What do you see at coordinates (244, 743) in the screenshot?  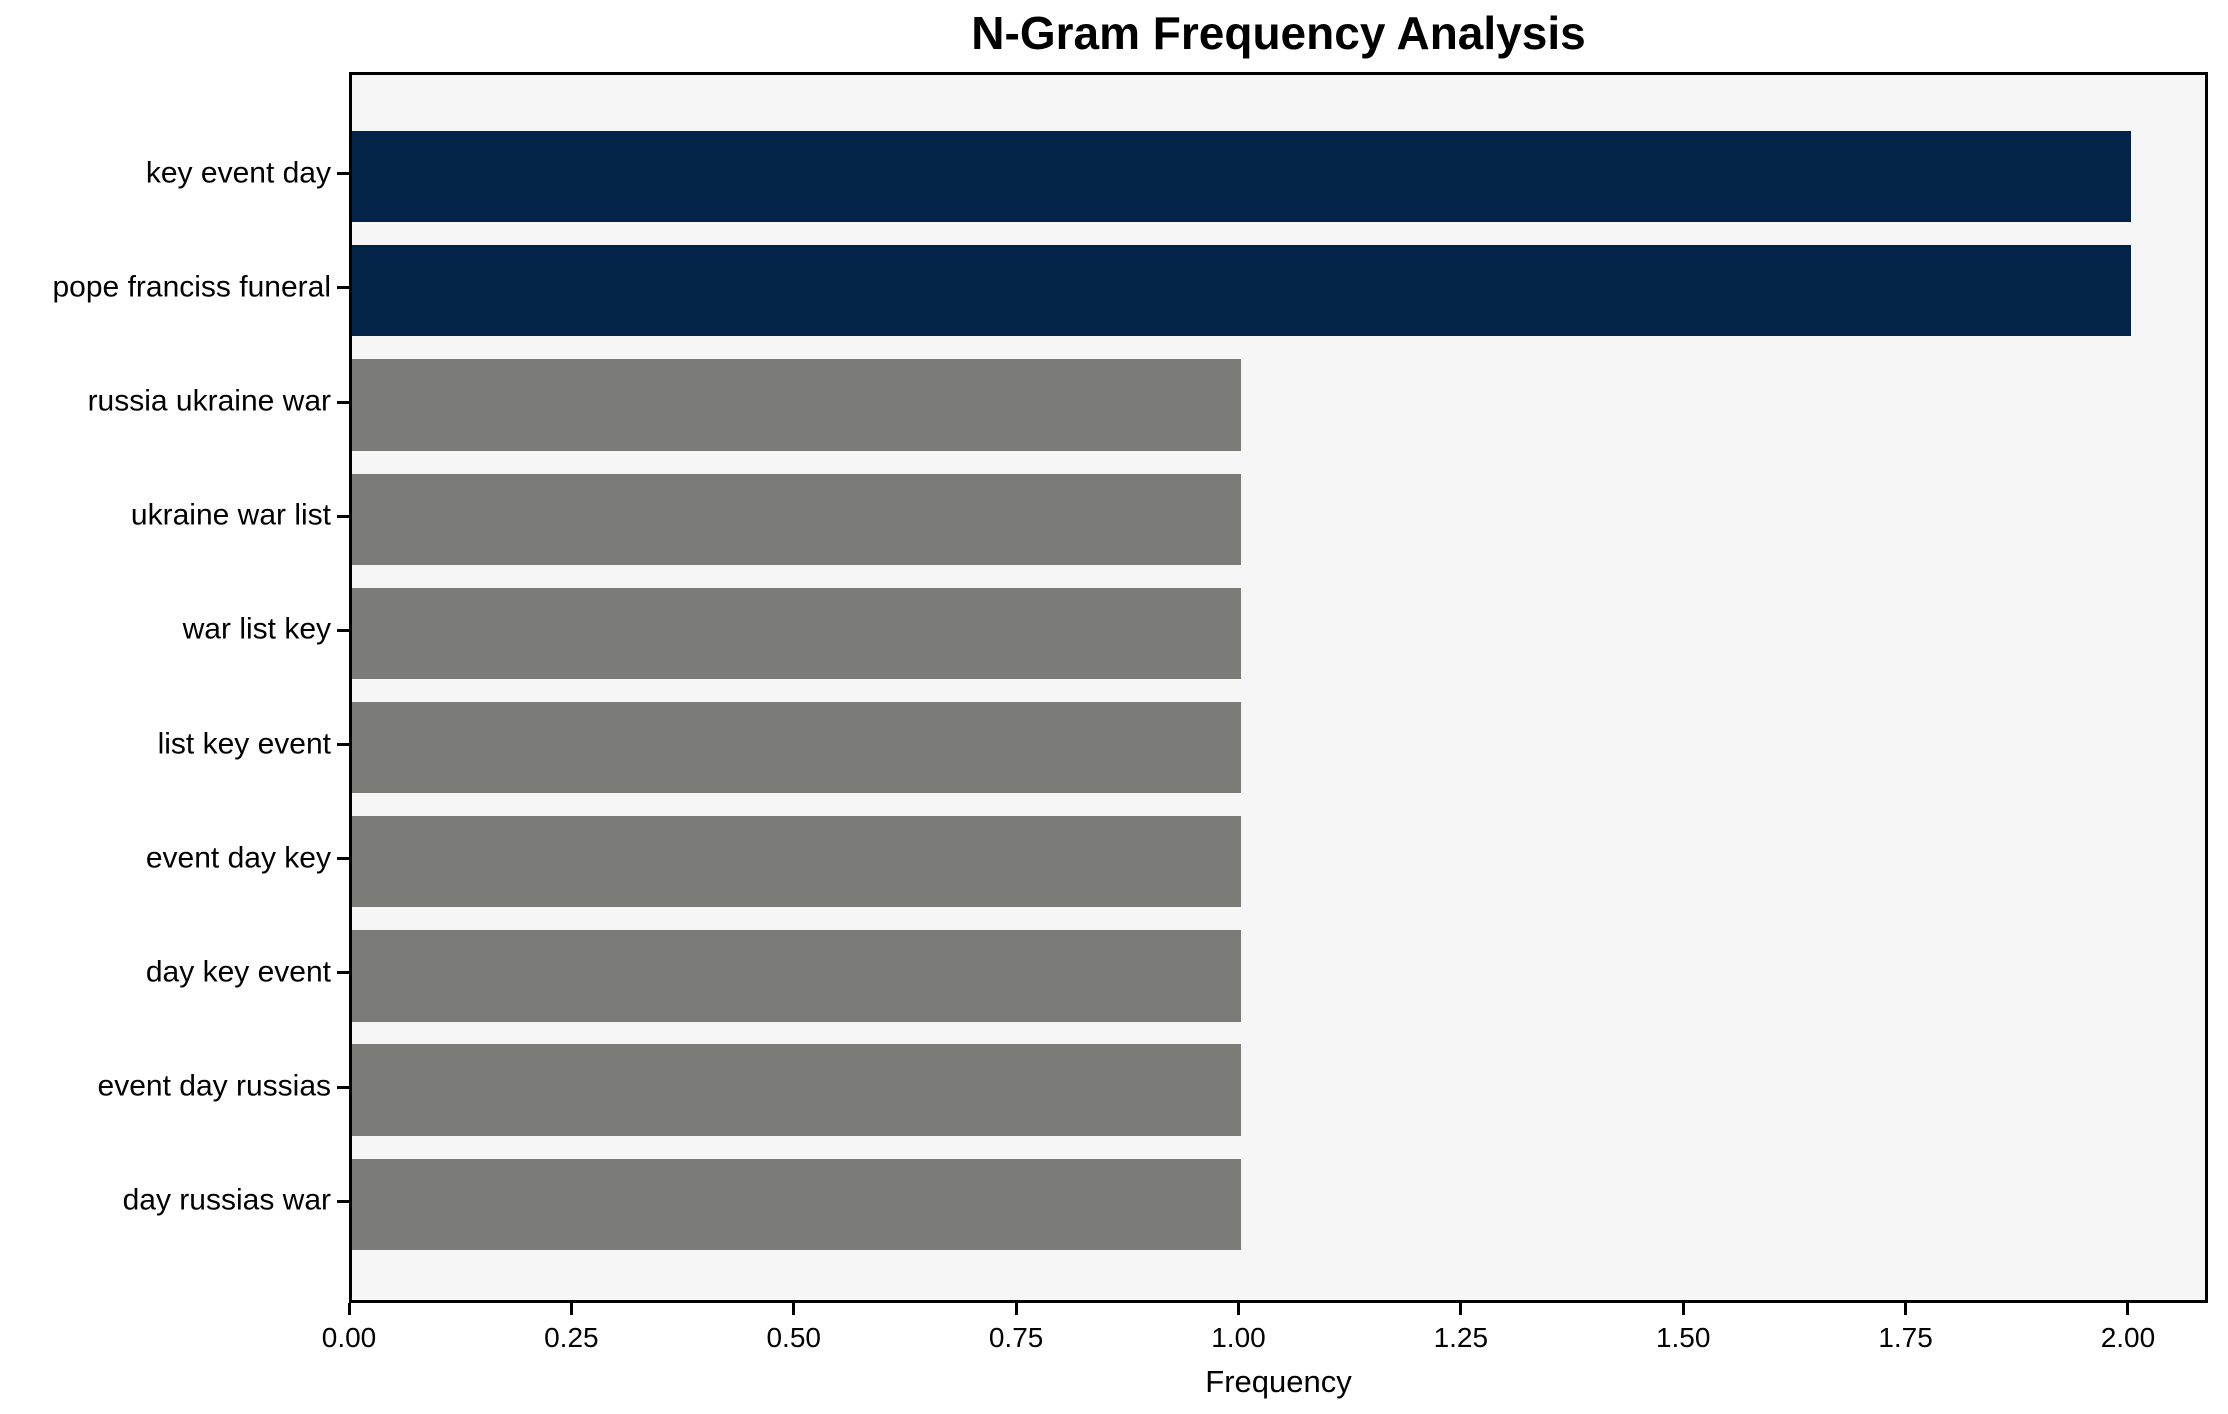 I see `y-tick-label: list key event` at bounding box center [244, 743].